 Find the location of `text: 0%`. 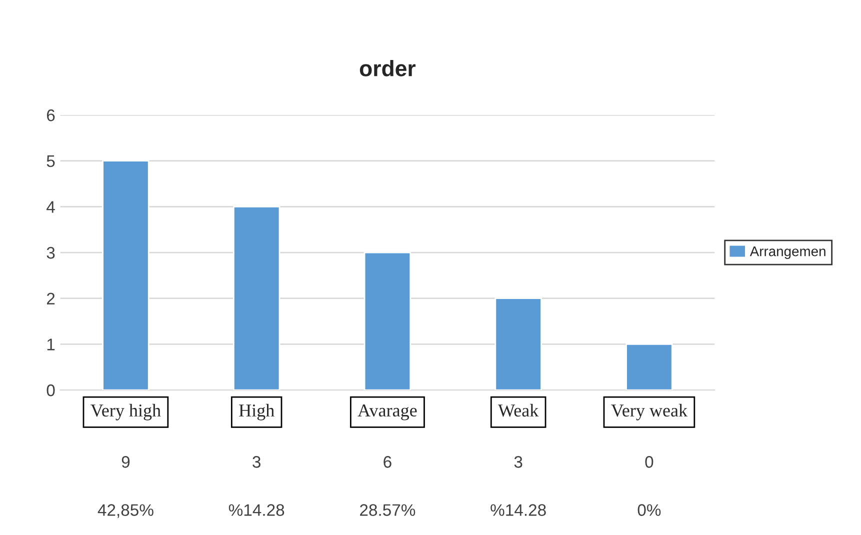

text: 0% is located at coordinates (649, 510).